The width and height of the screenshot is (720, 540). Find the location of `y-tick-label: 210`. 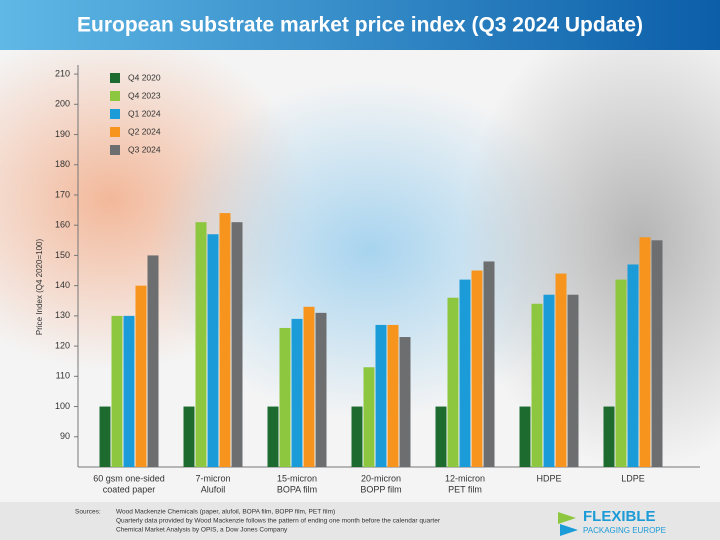

y-tick-label: 210 is located at coordinates (62, 73).